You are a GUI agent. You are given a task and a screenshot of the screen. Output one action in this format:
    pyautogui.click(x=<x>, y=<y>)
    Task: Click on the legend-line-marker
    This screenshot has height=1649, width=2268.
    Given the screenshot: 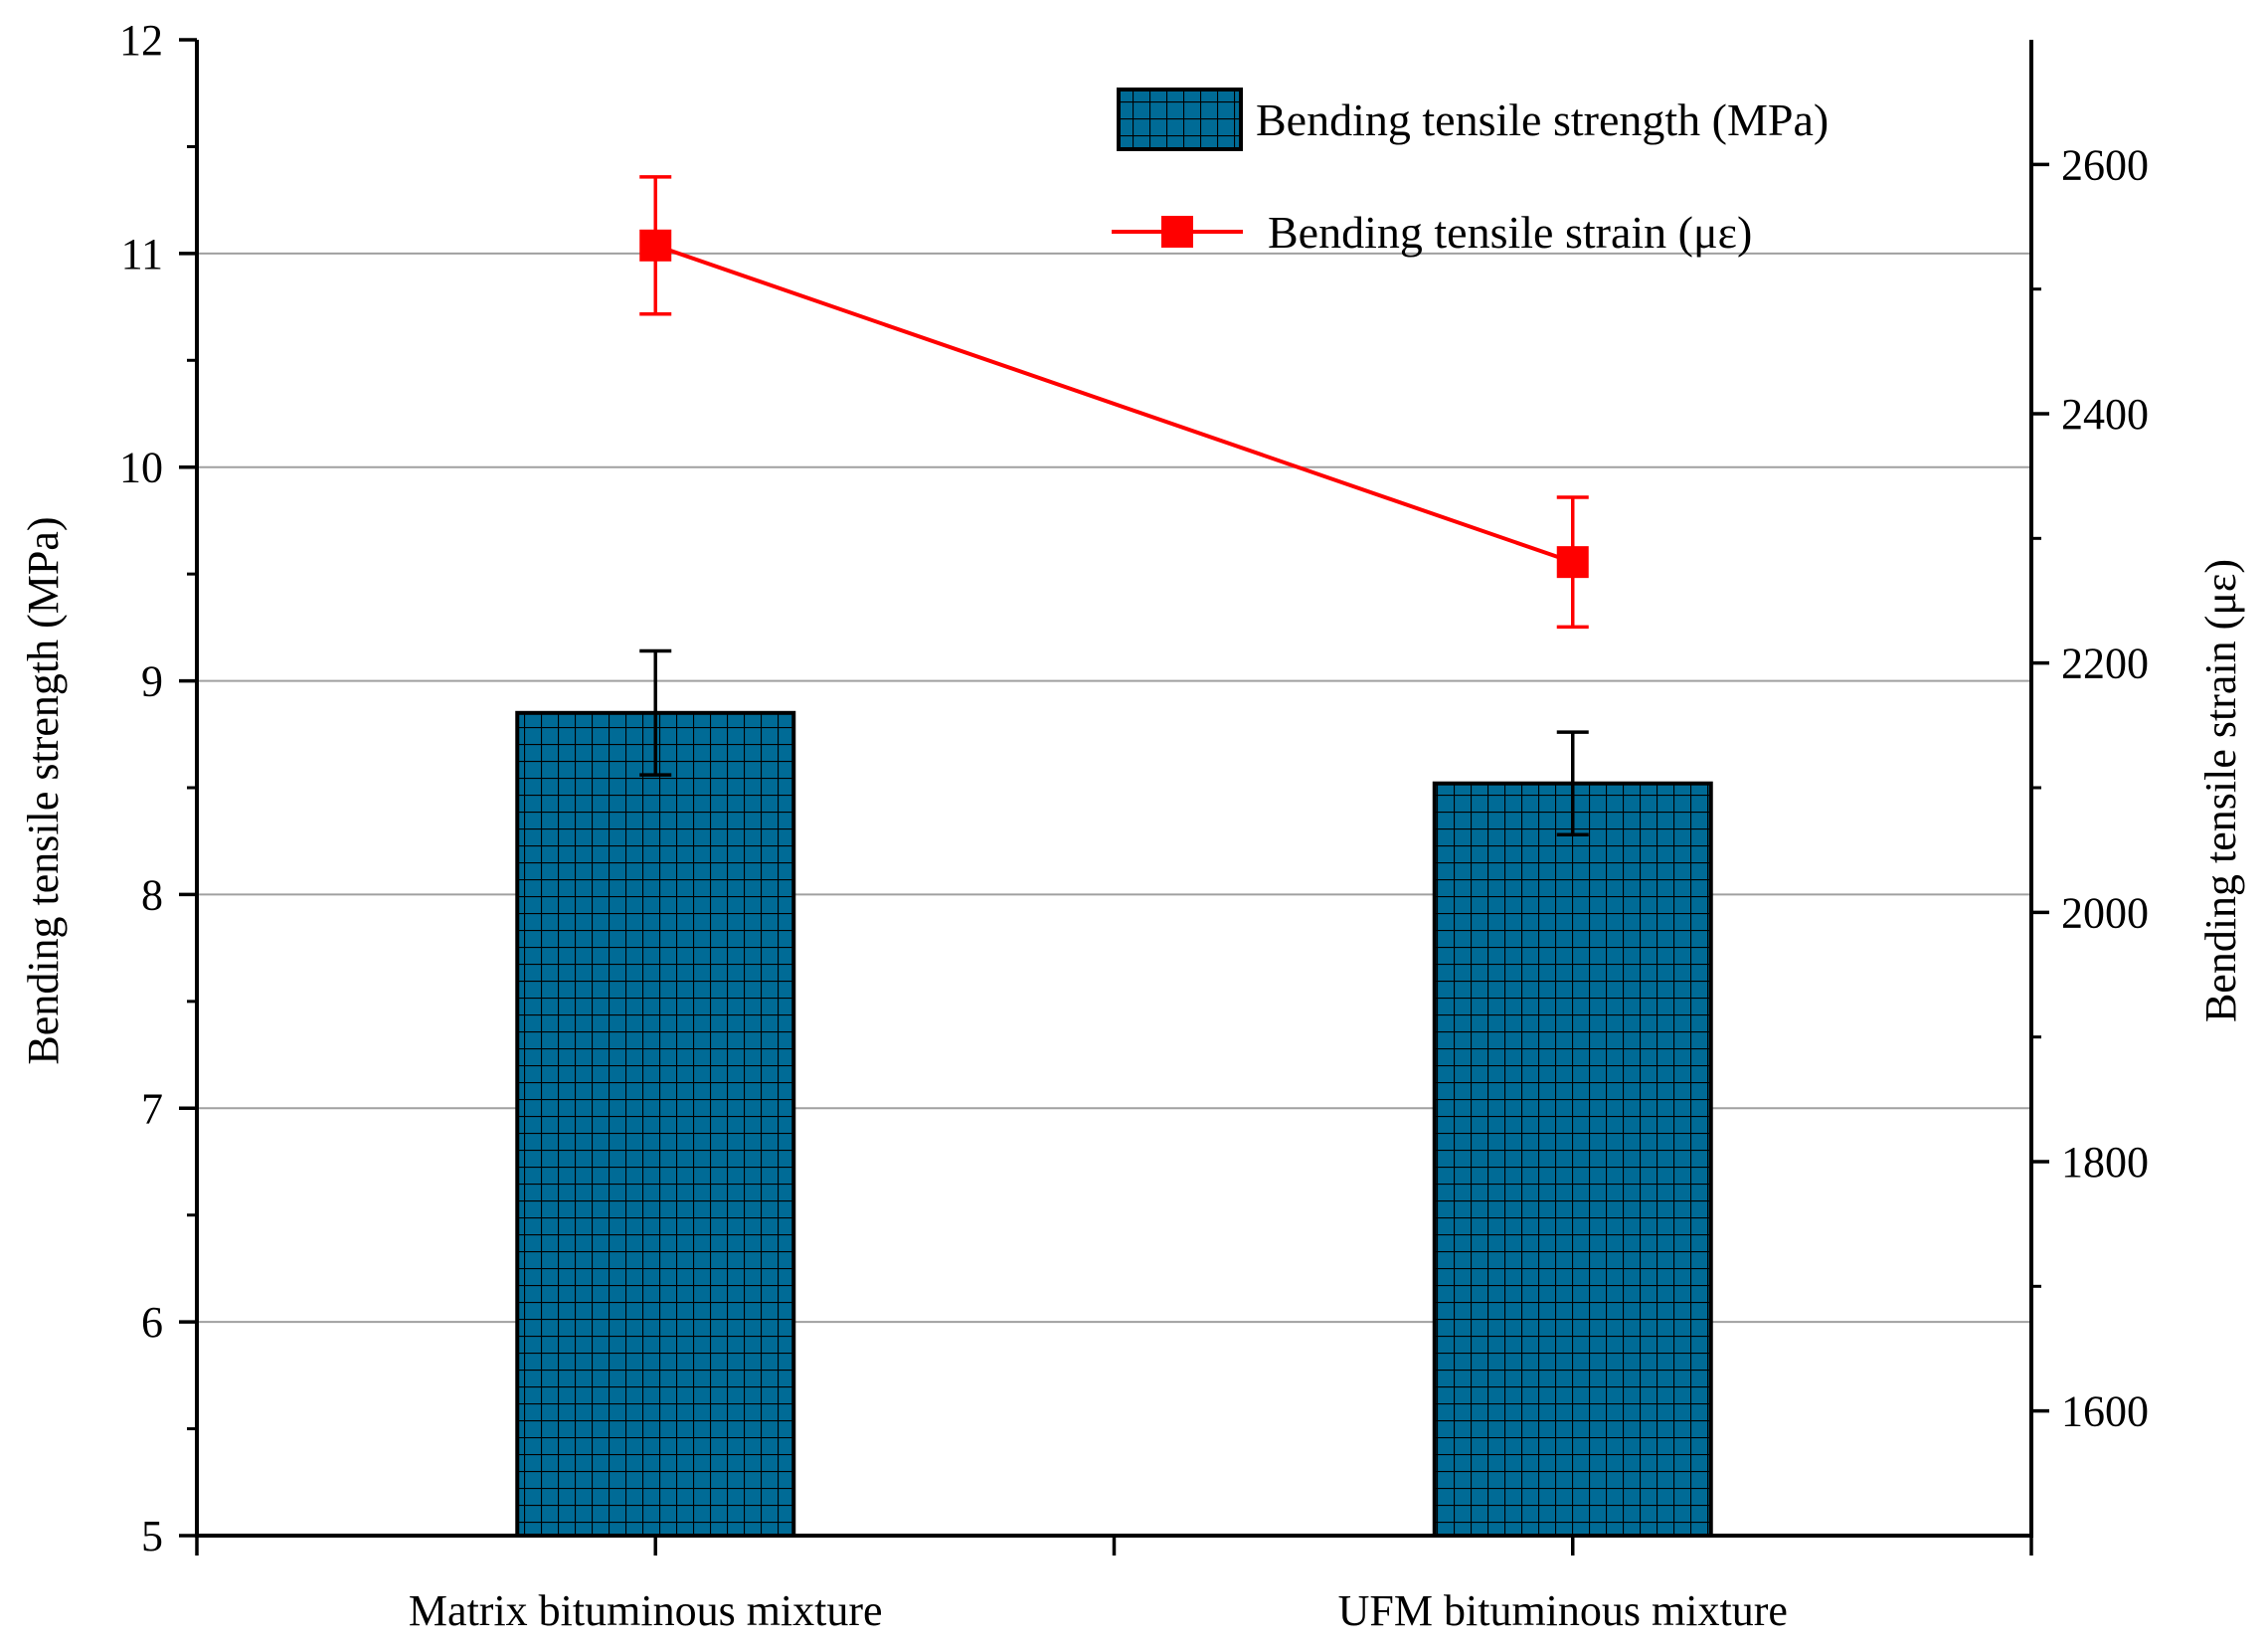 What is the action you would take?
    pyautogui.click(x=1177, y=232)
    